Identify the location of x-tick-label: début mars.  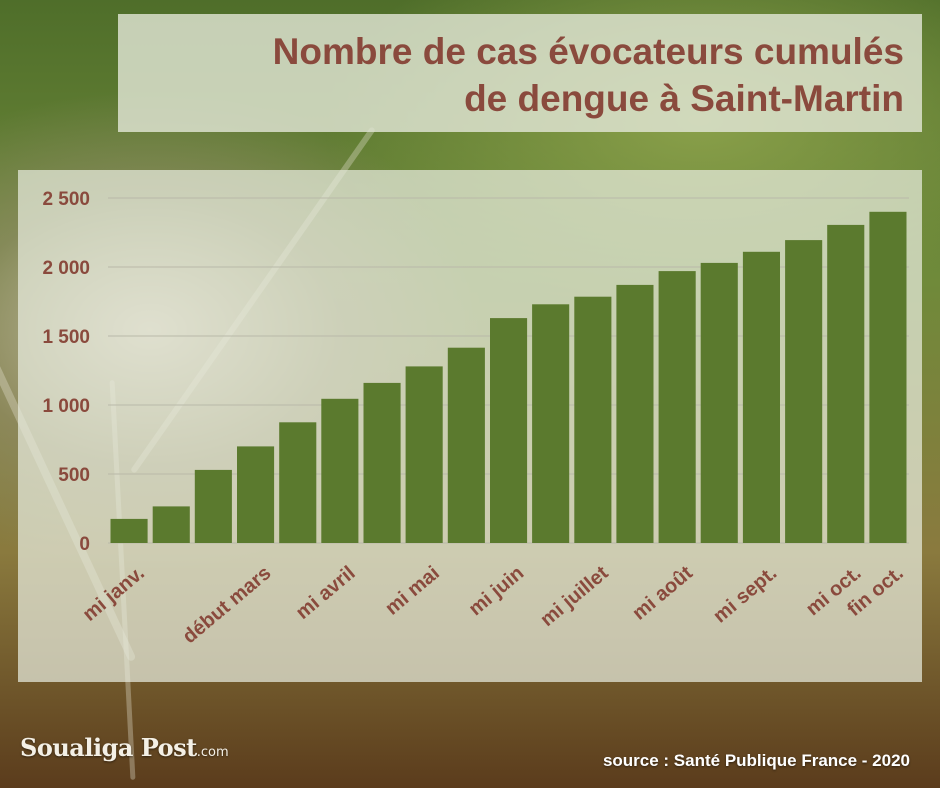
(227, 605).